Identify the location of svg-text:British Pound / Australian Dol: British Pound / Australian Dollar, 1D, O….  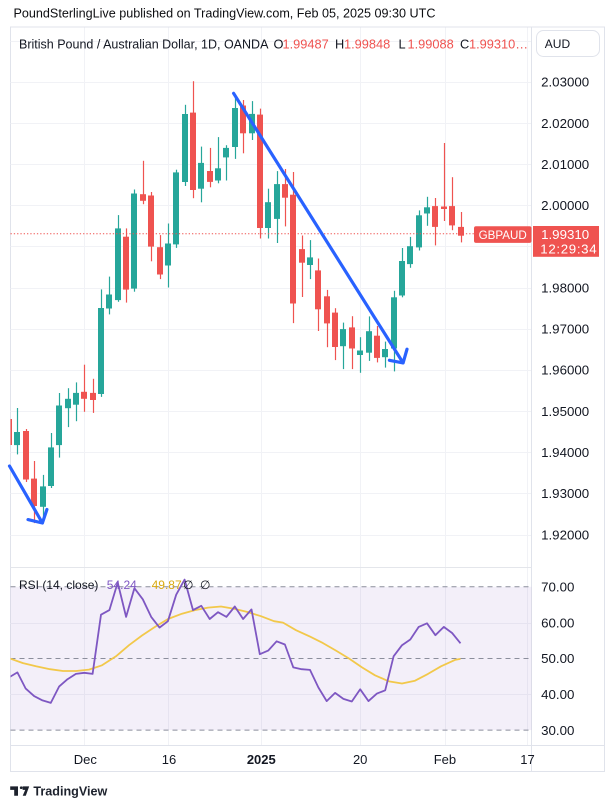
(144, 45).